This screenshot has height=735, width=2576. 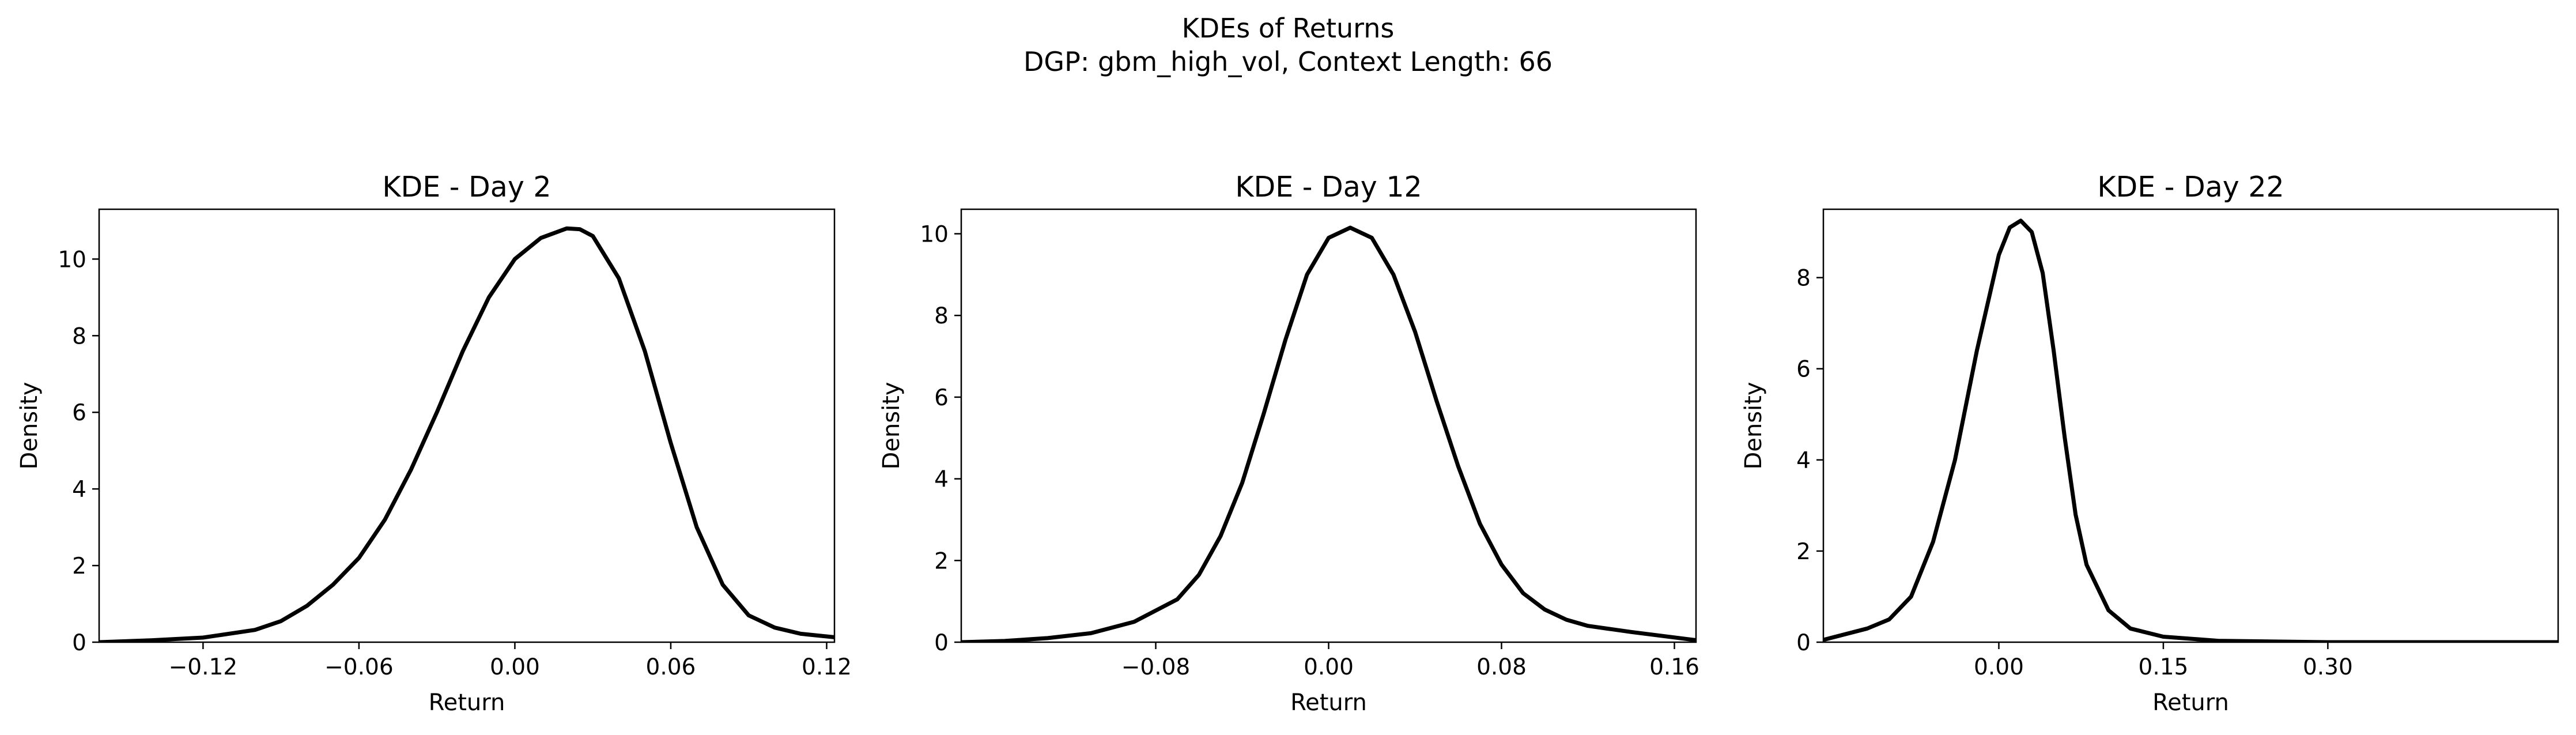 I want to click on x-tick-label: −0.06, so click(x=359, y=667).